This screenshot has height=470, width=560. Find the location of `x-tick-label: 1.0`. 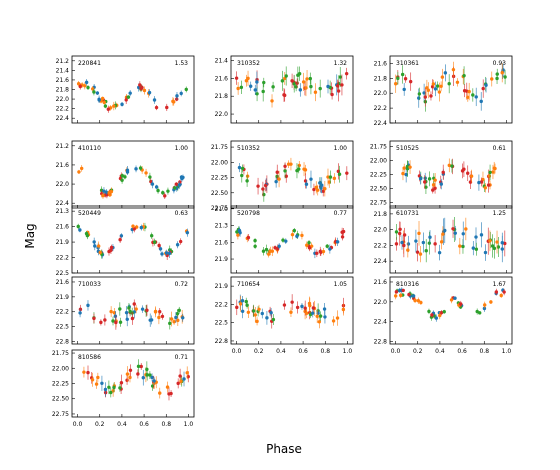

x-tick-label: 1.0 is located at coordinates (507, 351).